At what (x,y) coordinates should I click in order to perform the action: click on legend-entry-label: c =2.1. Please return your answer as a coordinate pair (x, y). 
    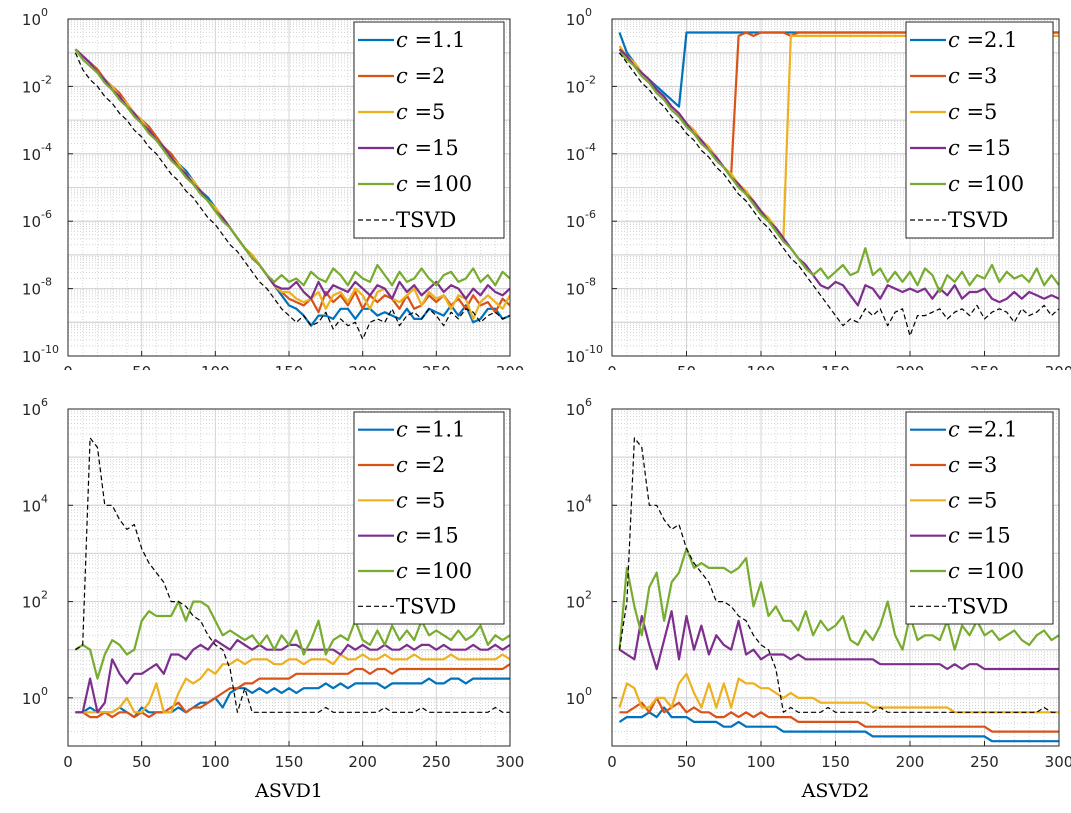
    Looking at the image, I should click on (982, 430).